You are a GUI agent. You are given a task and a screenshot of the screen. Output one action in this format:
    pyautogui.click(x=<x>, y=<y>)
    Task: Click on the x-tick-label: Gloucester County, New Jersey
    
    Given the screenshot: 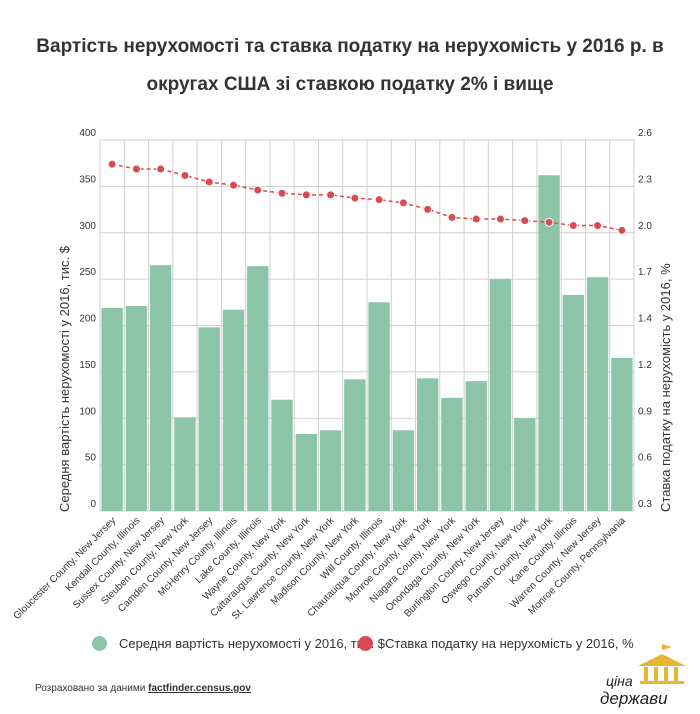 What is the action you would take?
    pyautogui.click(x=65, y=568)
    